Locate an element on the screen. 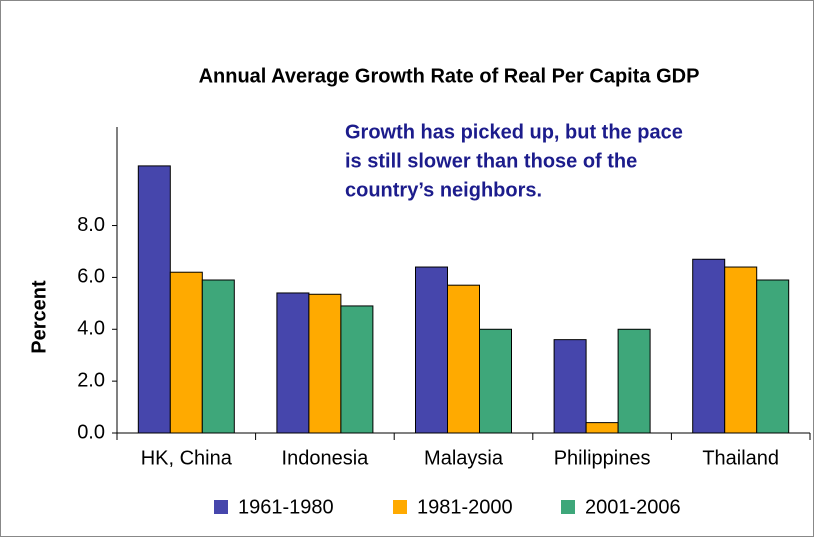  legend-label: 1981-2000 is located at coordinates (465, 507).